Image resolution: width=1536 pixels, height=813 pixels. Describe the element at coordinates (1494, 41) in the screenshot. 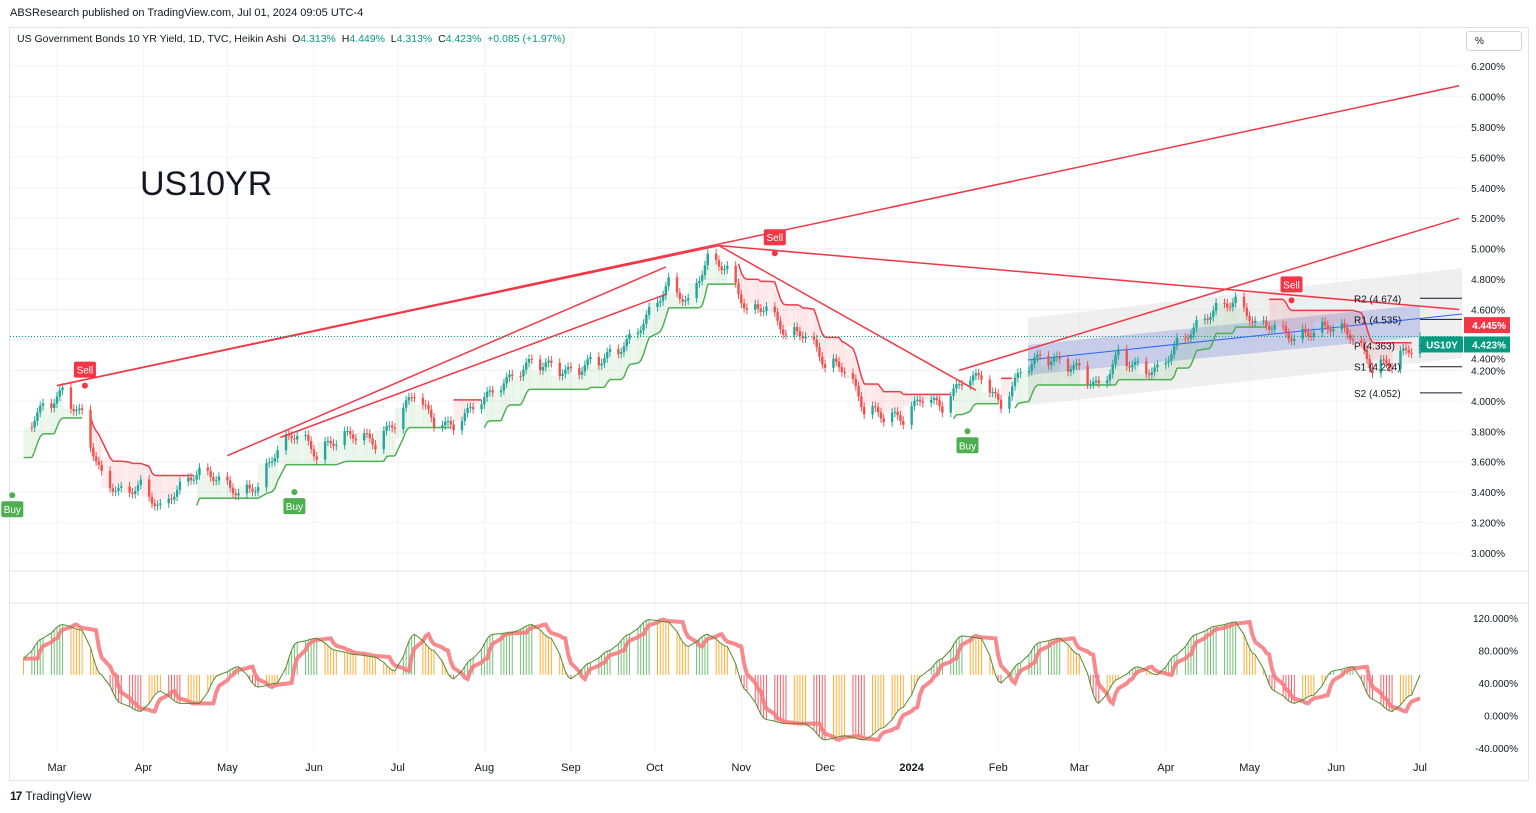

I see `percent-scale-button: %` at that location.